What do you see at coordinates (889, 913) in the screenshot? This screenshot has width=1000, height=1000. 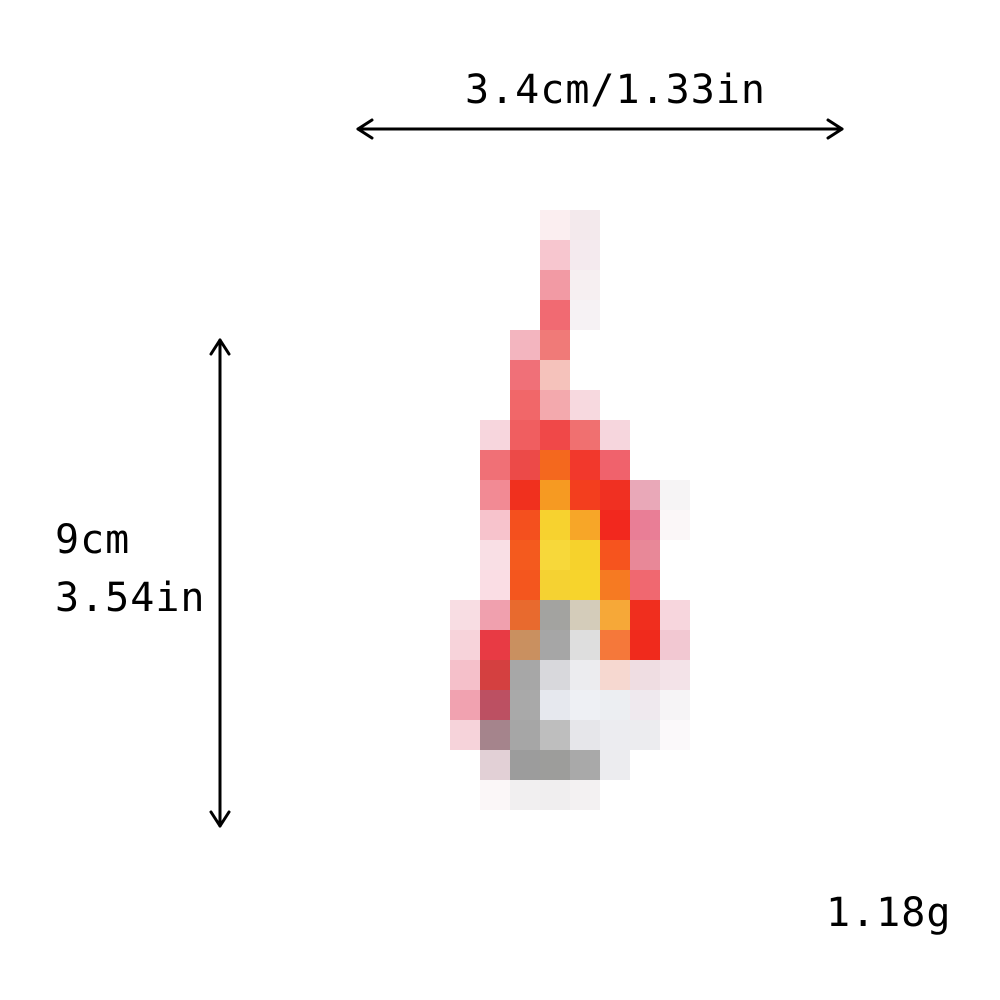 I see `weight-label: 1.18g` at bounding box center [889, 913].